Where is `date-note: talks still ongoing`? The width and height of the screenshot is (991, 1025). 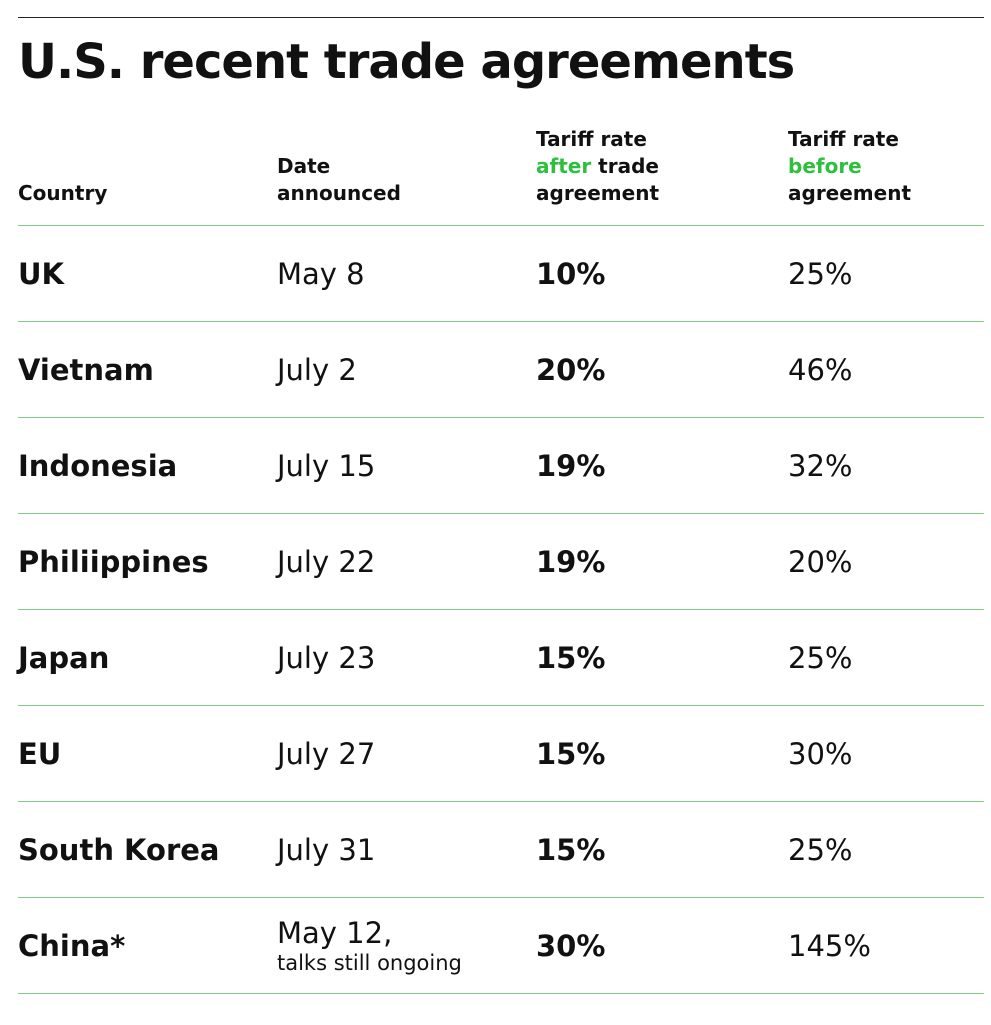
date-note: talks still ongoing is located at coordinates (369, 962).